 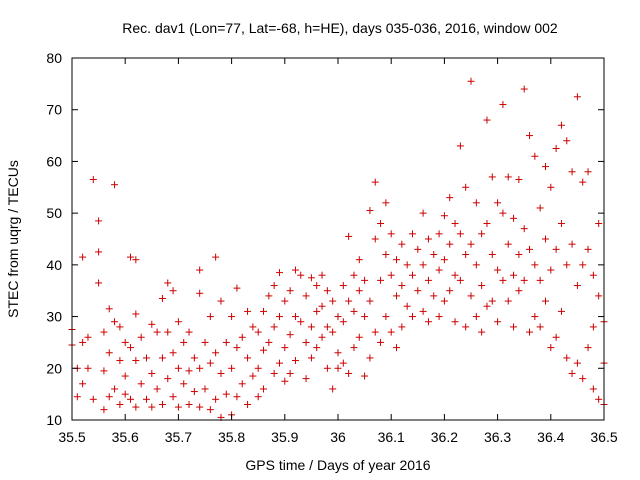 I want to click on x-tick-label: 36.3, so click(x=497, y=437).